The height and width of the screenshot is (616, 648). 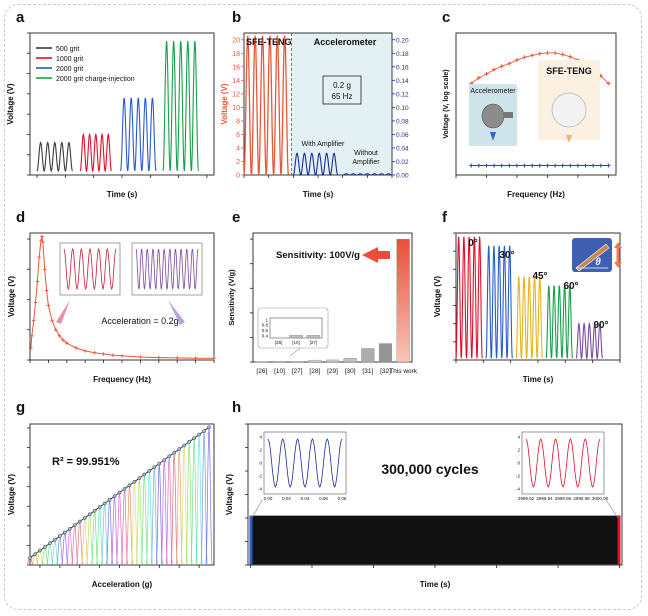 I want to click on angle-label: 45°, so click(x=539, y=276).